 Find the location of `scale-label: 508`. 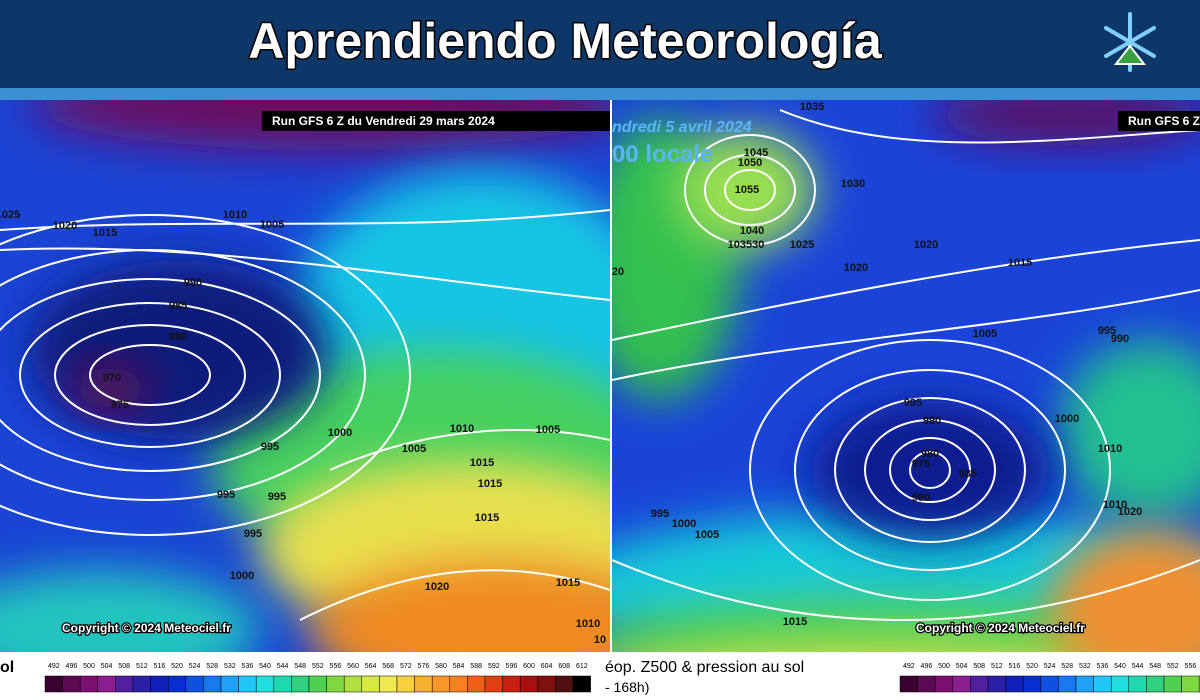

scale-label: 508 is located at coordinates (124, 666).